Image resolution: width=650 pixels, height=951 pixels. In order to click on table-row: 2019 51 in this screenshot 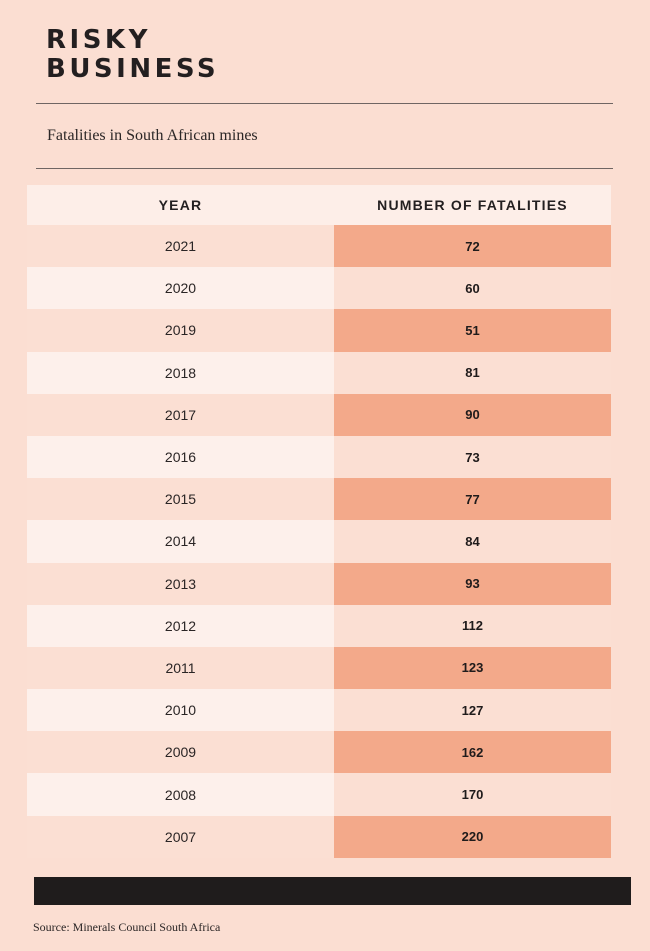, I will do `click(319, 330)`.